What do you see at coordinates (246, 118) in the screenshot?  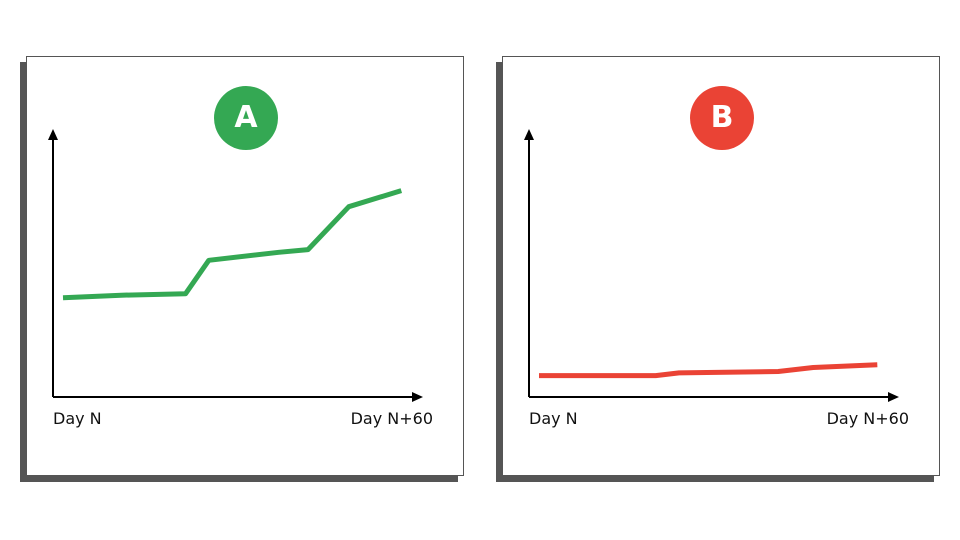 I see `badge-a: A` at bounding box center [246, 118].